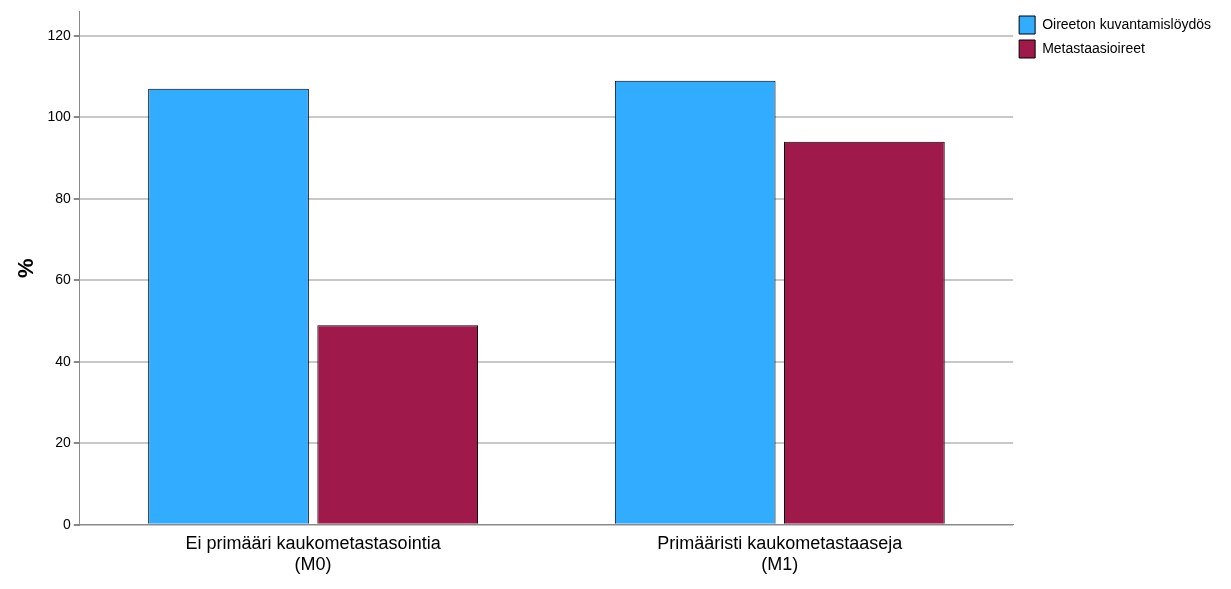  What do you see at coordinates (63, 442) in the screenshot?
I see `y-tick-label: 20` at bounding box center [63, 442].